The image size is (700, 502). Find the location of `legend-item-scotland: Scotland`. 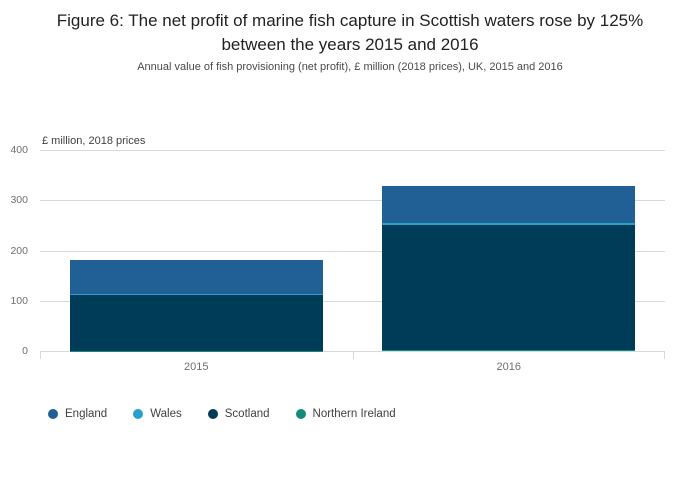

legend-item-scotland: Scotland is located at coordinates (238, 414).